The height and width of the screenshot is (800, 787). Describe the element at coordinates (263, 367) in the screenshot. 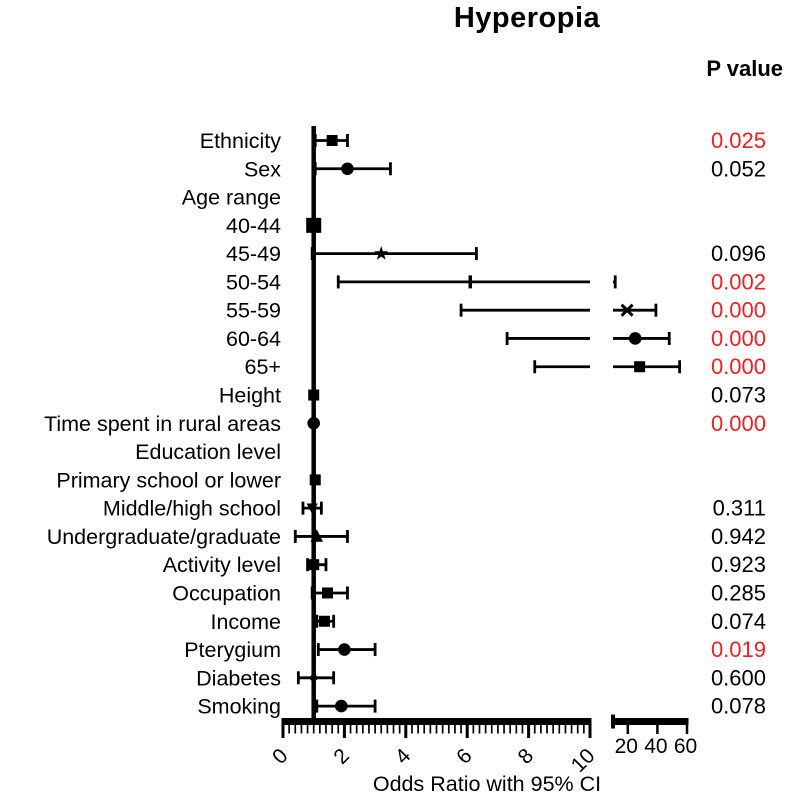

I see `row-label: 65+` at that location.